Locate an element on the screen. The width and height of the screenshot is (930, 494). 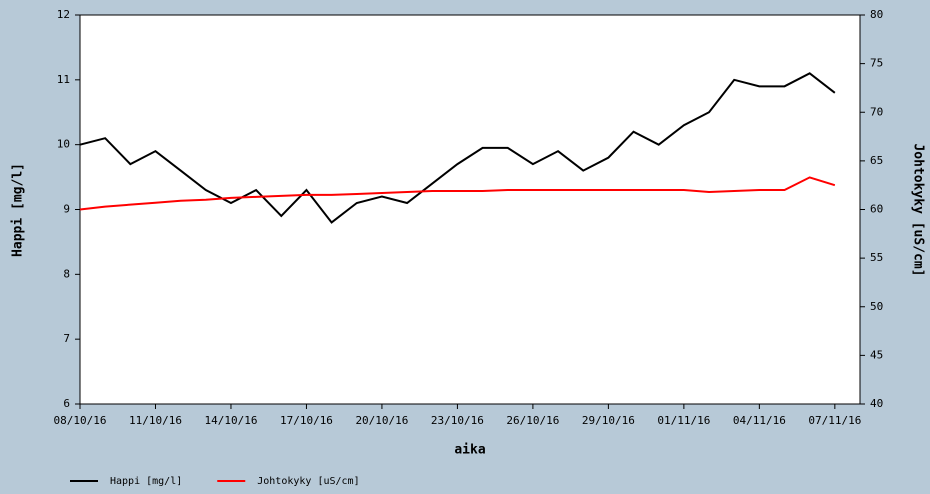
x-tick-label: 01/11/16 is located at coordinates (683, 420).